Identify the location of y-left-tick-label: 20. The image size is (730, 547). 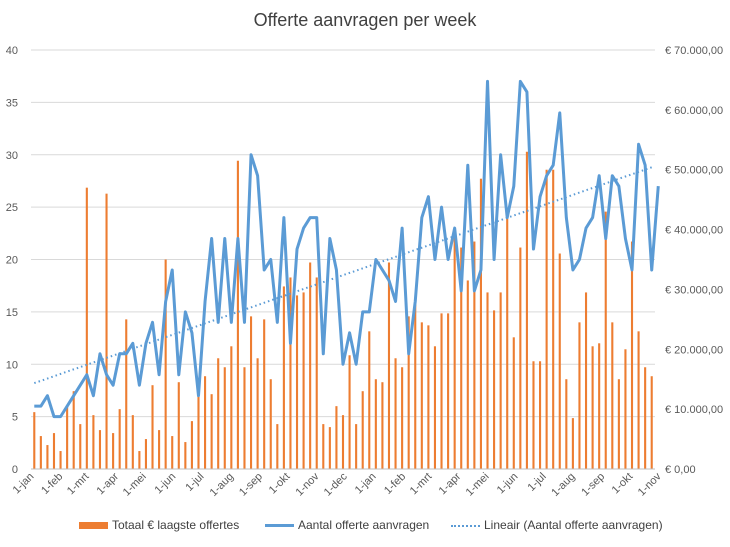
(12, 261).